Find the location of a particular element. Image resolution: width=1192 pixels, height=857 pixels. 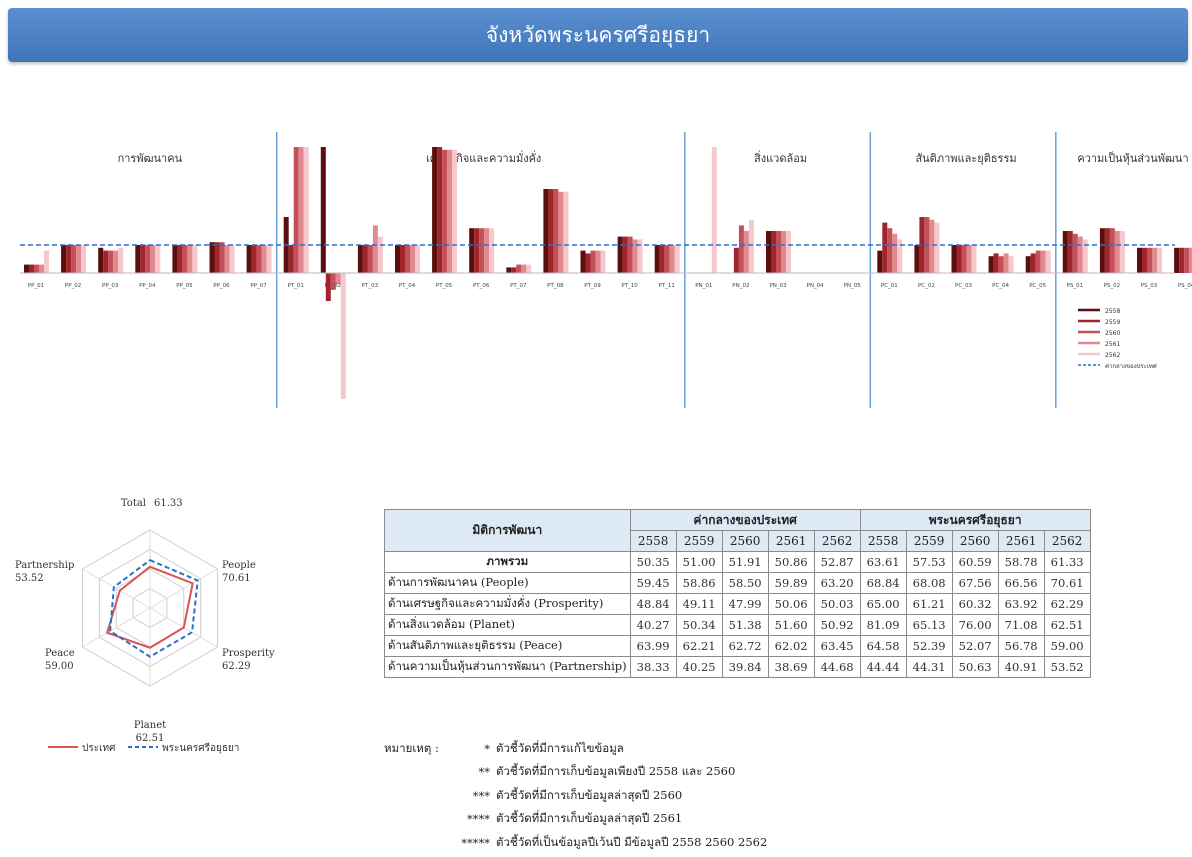

province-value: 50.63 is located at coordinates (975, 667).